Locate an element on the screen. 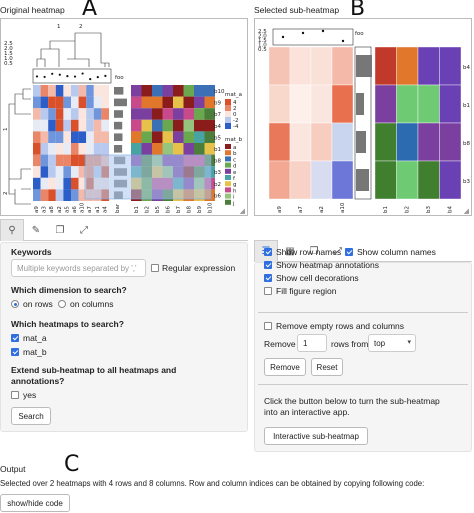  output-title: Output is located at coordinates (13, 469).